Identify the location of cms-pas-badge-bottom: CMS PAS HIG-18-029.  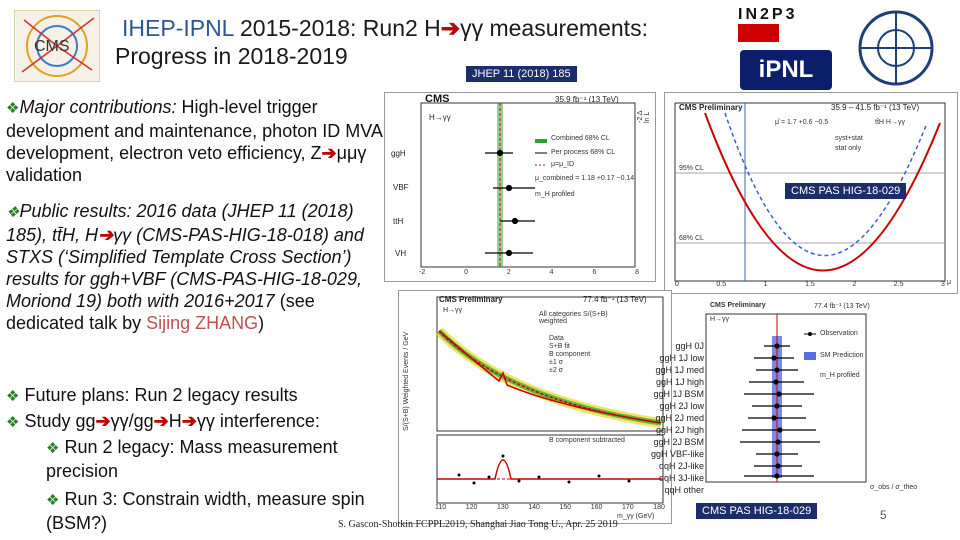
(757, 511).